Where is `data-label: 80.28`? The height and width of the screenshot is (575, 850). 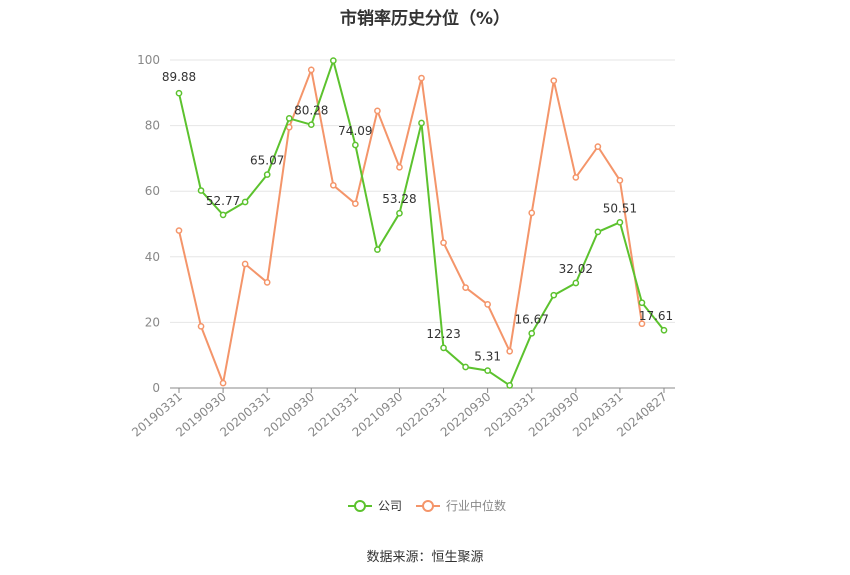
data-label: 80.28 is located at coordinates (311, 111).